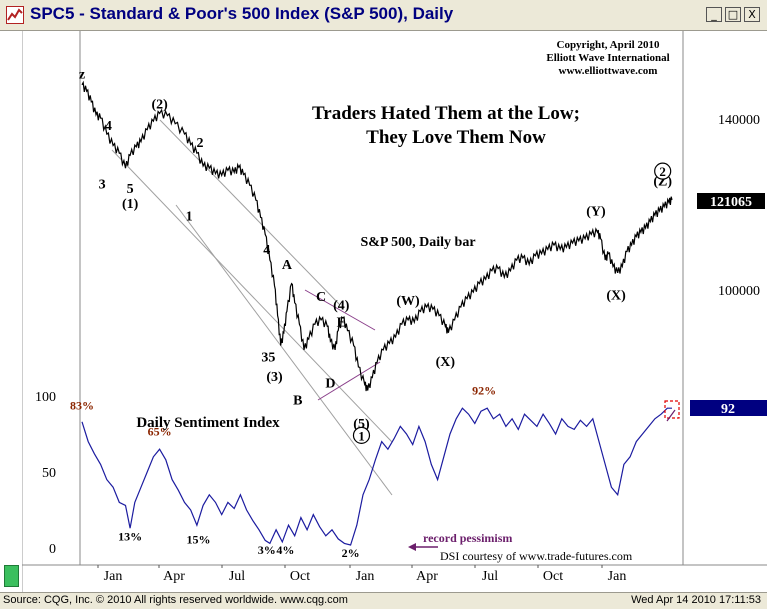 The width and height of the screenshot is (767, 609). What do you see at coordinates (159, 105) in the screenshot?
I see `wave-label: (2)` at bounding box center [159, 105].